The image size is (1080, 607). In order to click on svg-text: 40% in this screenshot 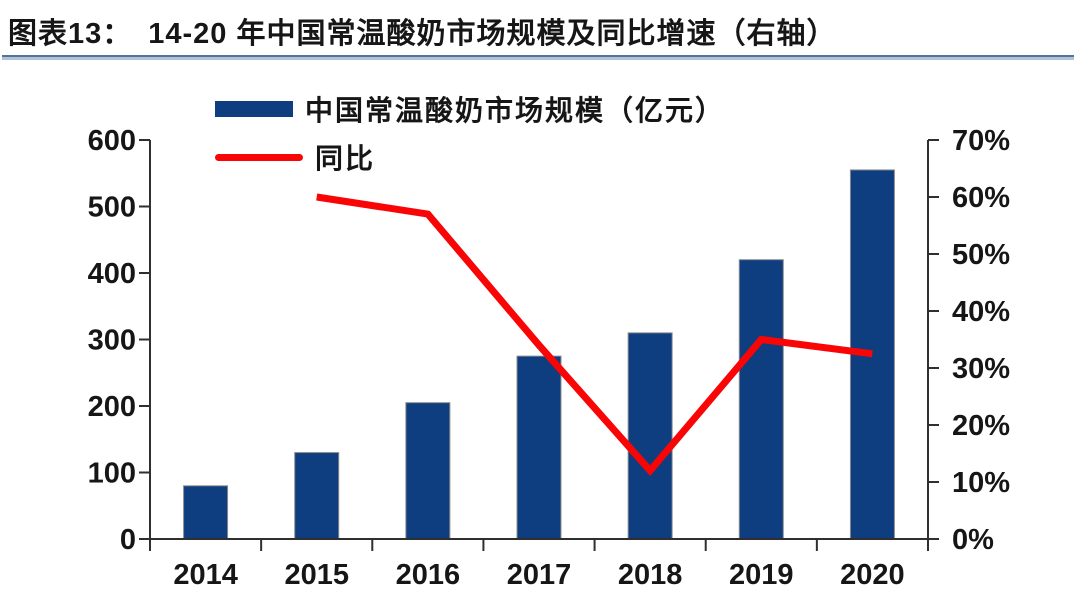, I will do `click(981, 312)`.